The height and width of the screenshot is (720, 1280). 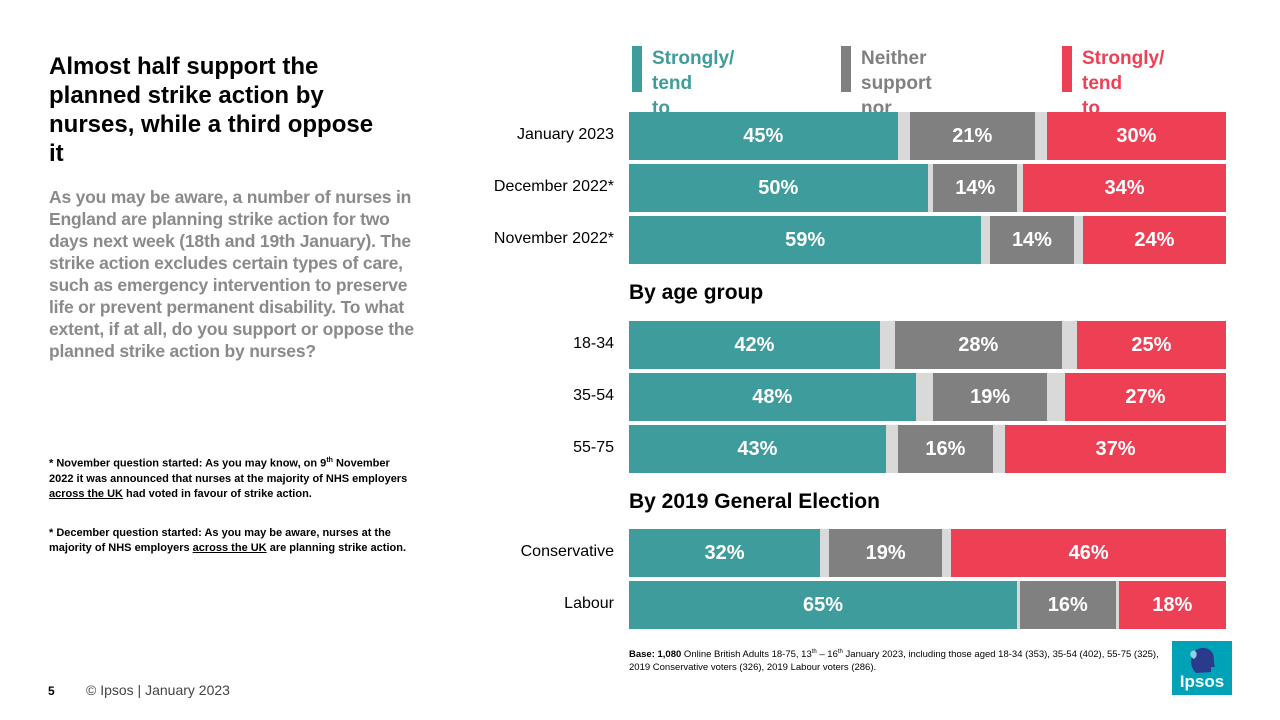 What do you see at coordinates (589, 603) in the screenshot?
I see `category-label: Labour` at bounding box center [589, 603].